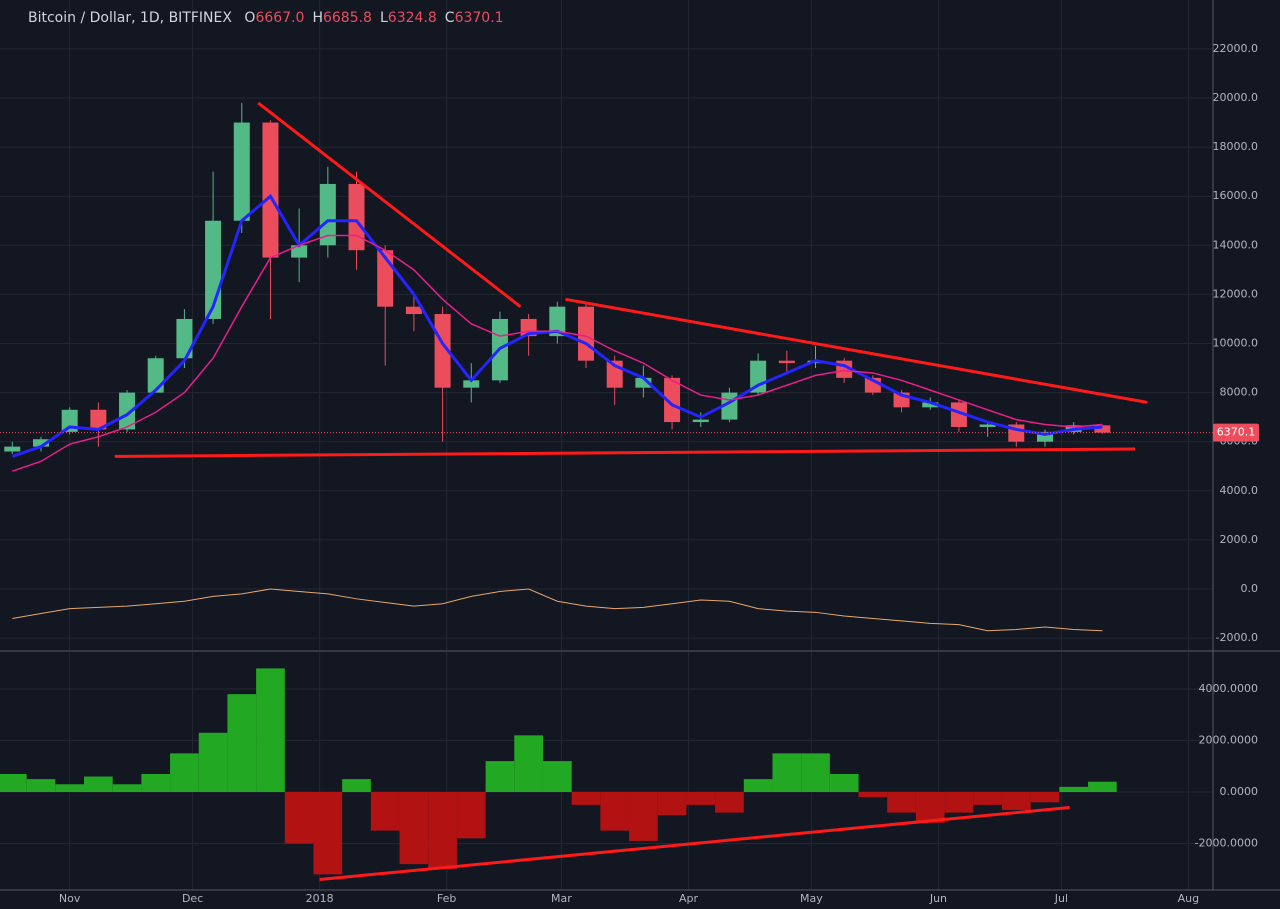  Describe the element at coordinates (1226, 842) in the screenshot. I see `y-tick-label: -2000.0000` at that location.